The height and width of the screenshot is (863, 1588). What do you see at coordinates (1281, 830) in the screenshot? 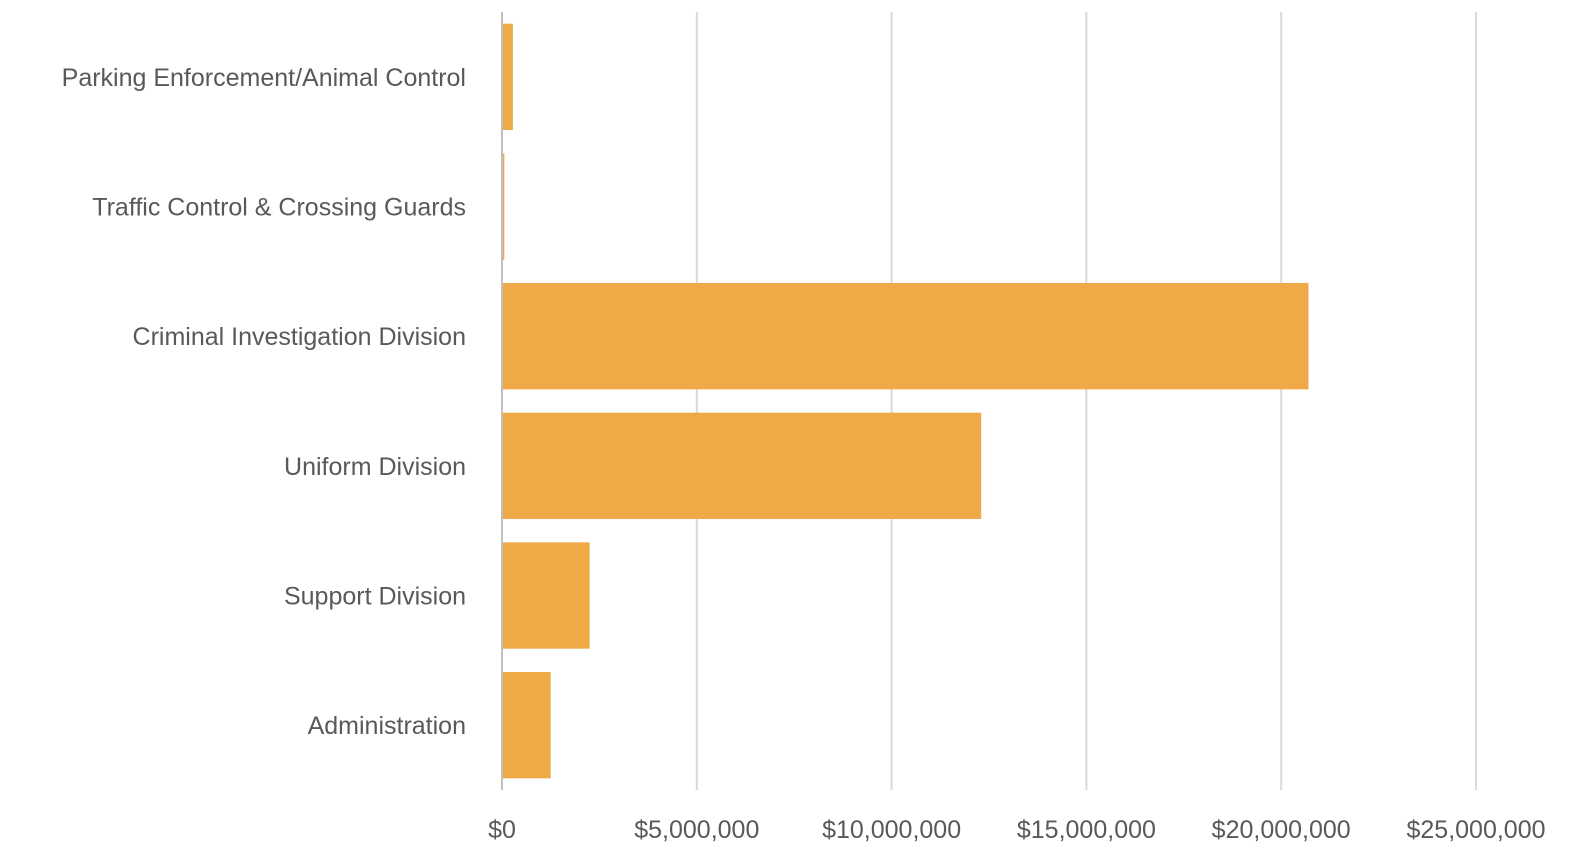
I see `x-tick-label-4: $20,000,000` at bounding box center [1281, 830].